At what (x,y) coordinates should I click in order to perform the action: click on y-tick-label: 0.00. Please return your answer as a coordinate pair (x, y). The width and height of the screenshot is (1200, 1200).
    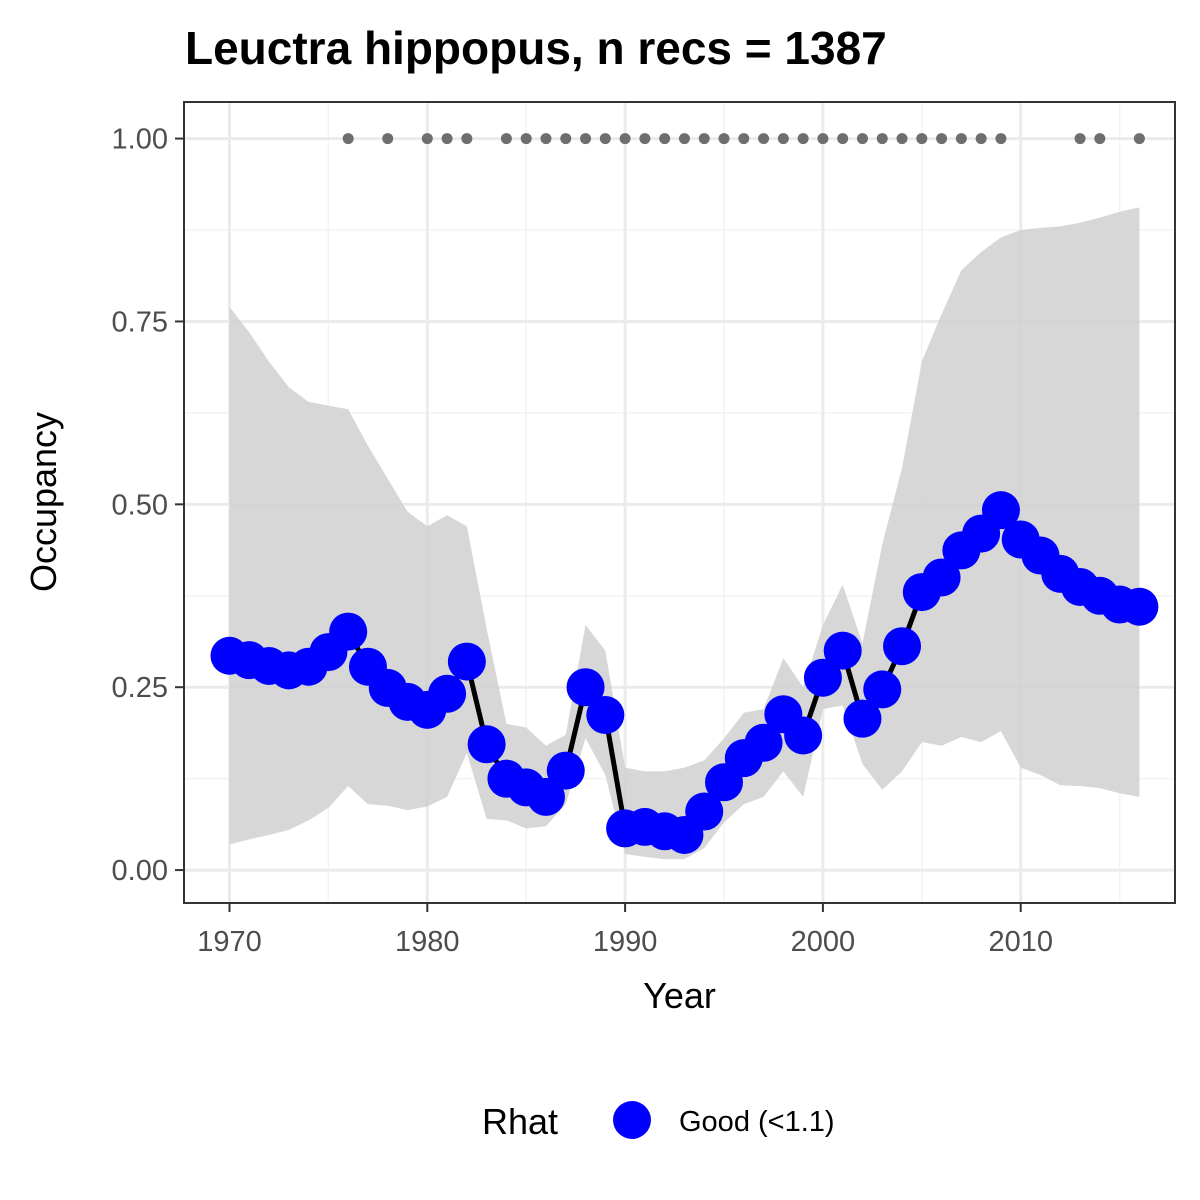
    Looking at the image, I should click on (140, 871).